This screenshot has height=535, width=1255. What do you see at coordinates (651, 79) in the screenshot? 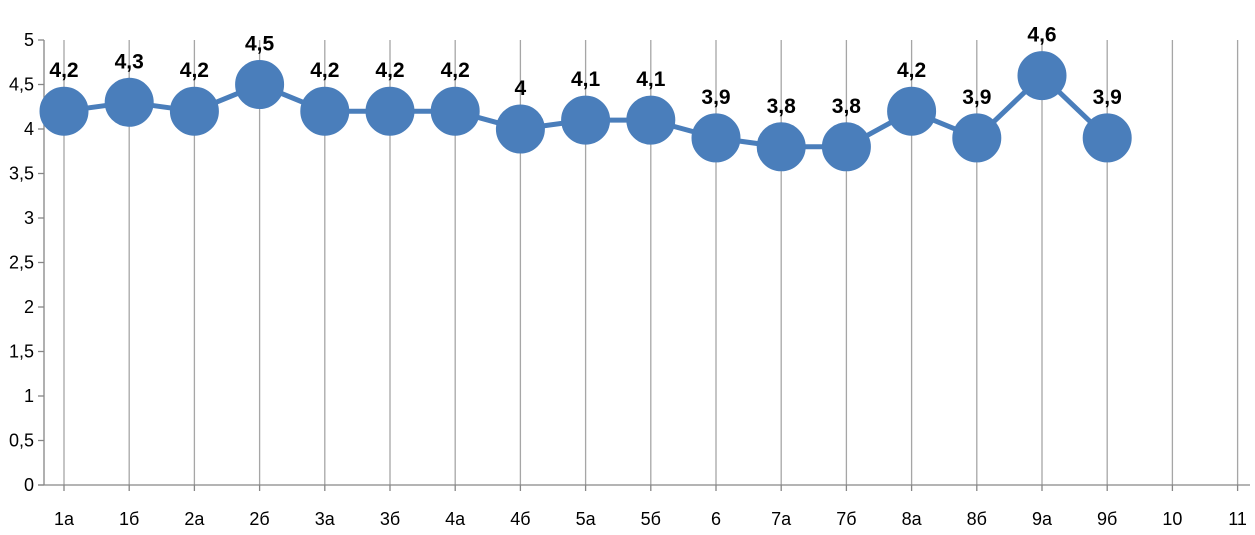
I see `data-label-10: 4,1` at bounding box center [651, 79].